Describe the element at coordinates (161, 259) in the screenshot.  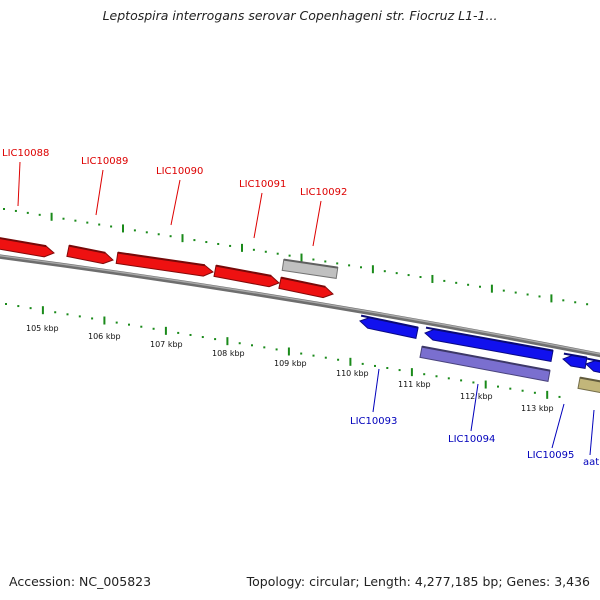
I see `gene-lic10090-shadow` at that location.